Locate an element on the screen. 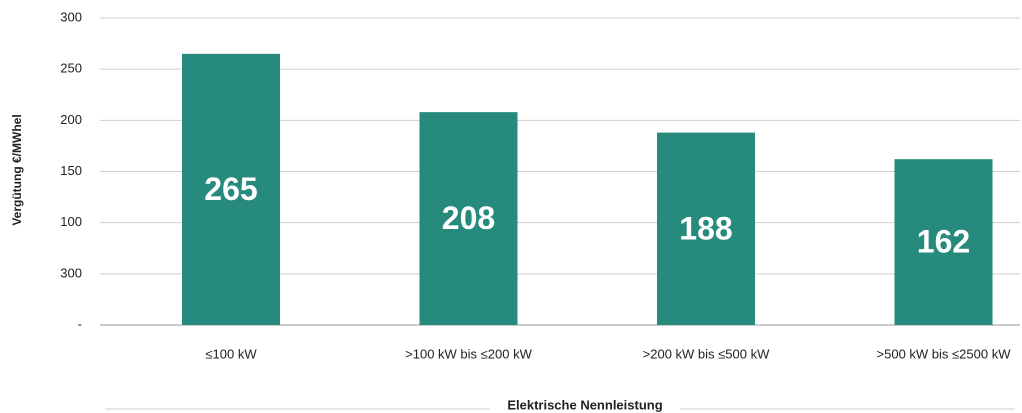 Image resolution: width=1022 pixels, height=413 pixels. value-label: 208 is located at coordinates (468, 218).